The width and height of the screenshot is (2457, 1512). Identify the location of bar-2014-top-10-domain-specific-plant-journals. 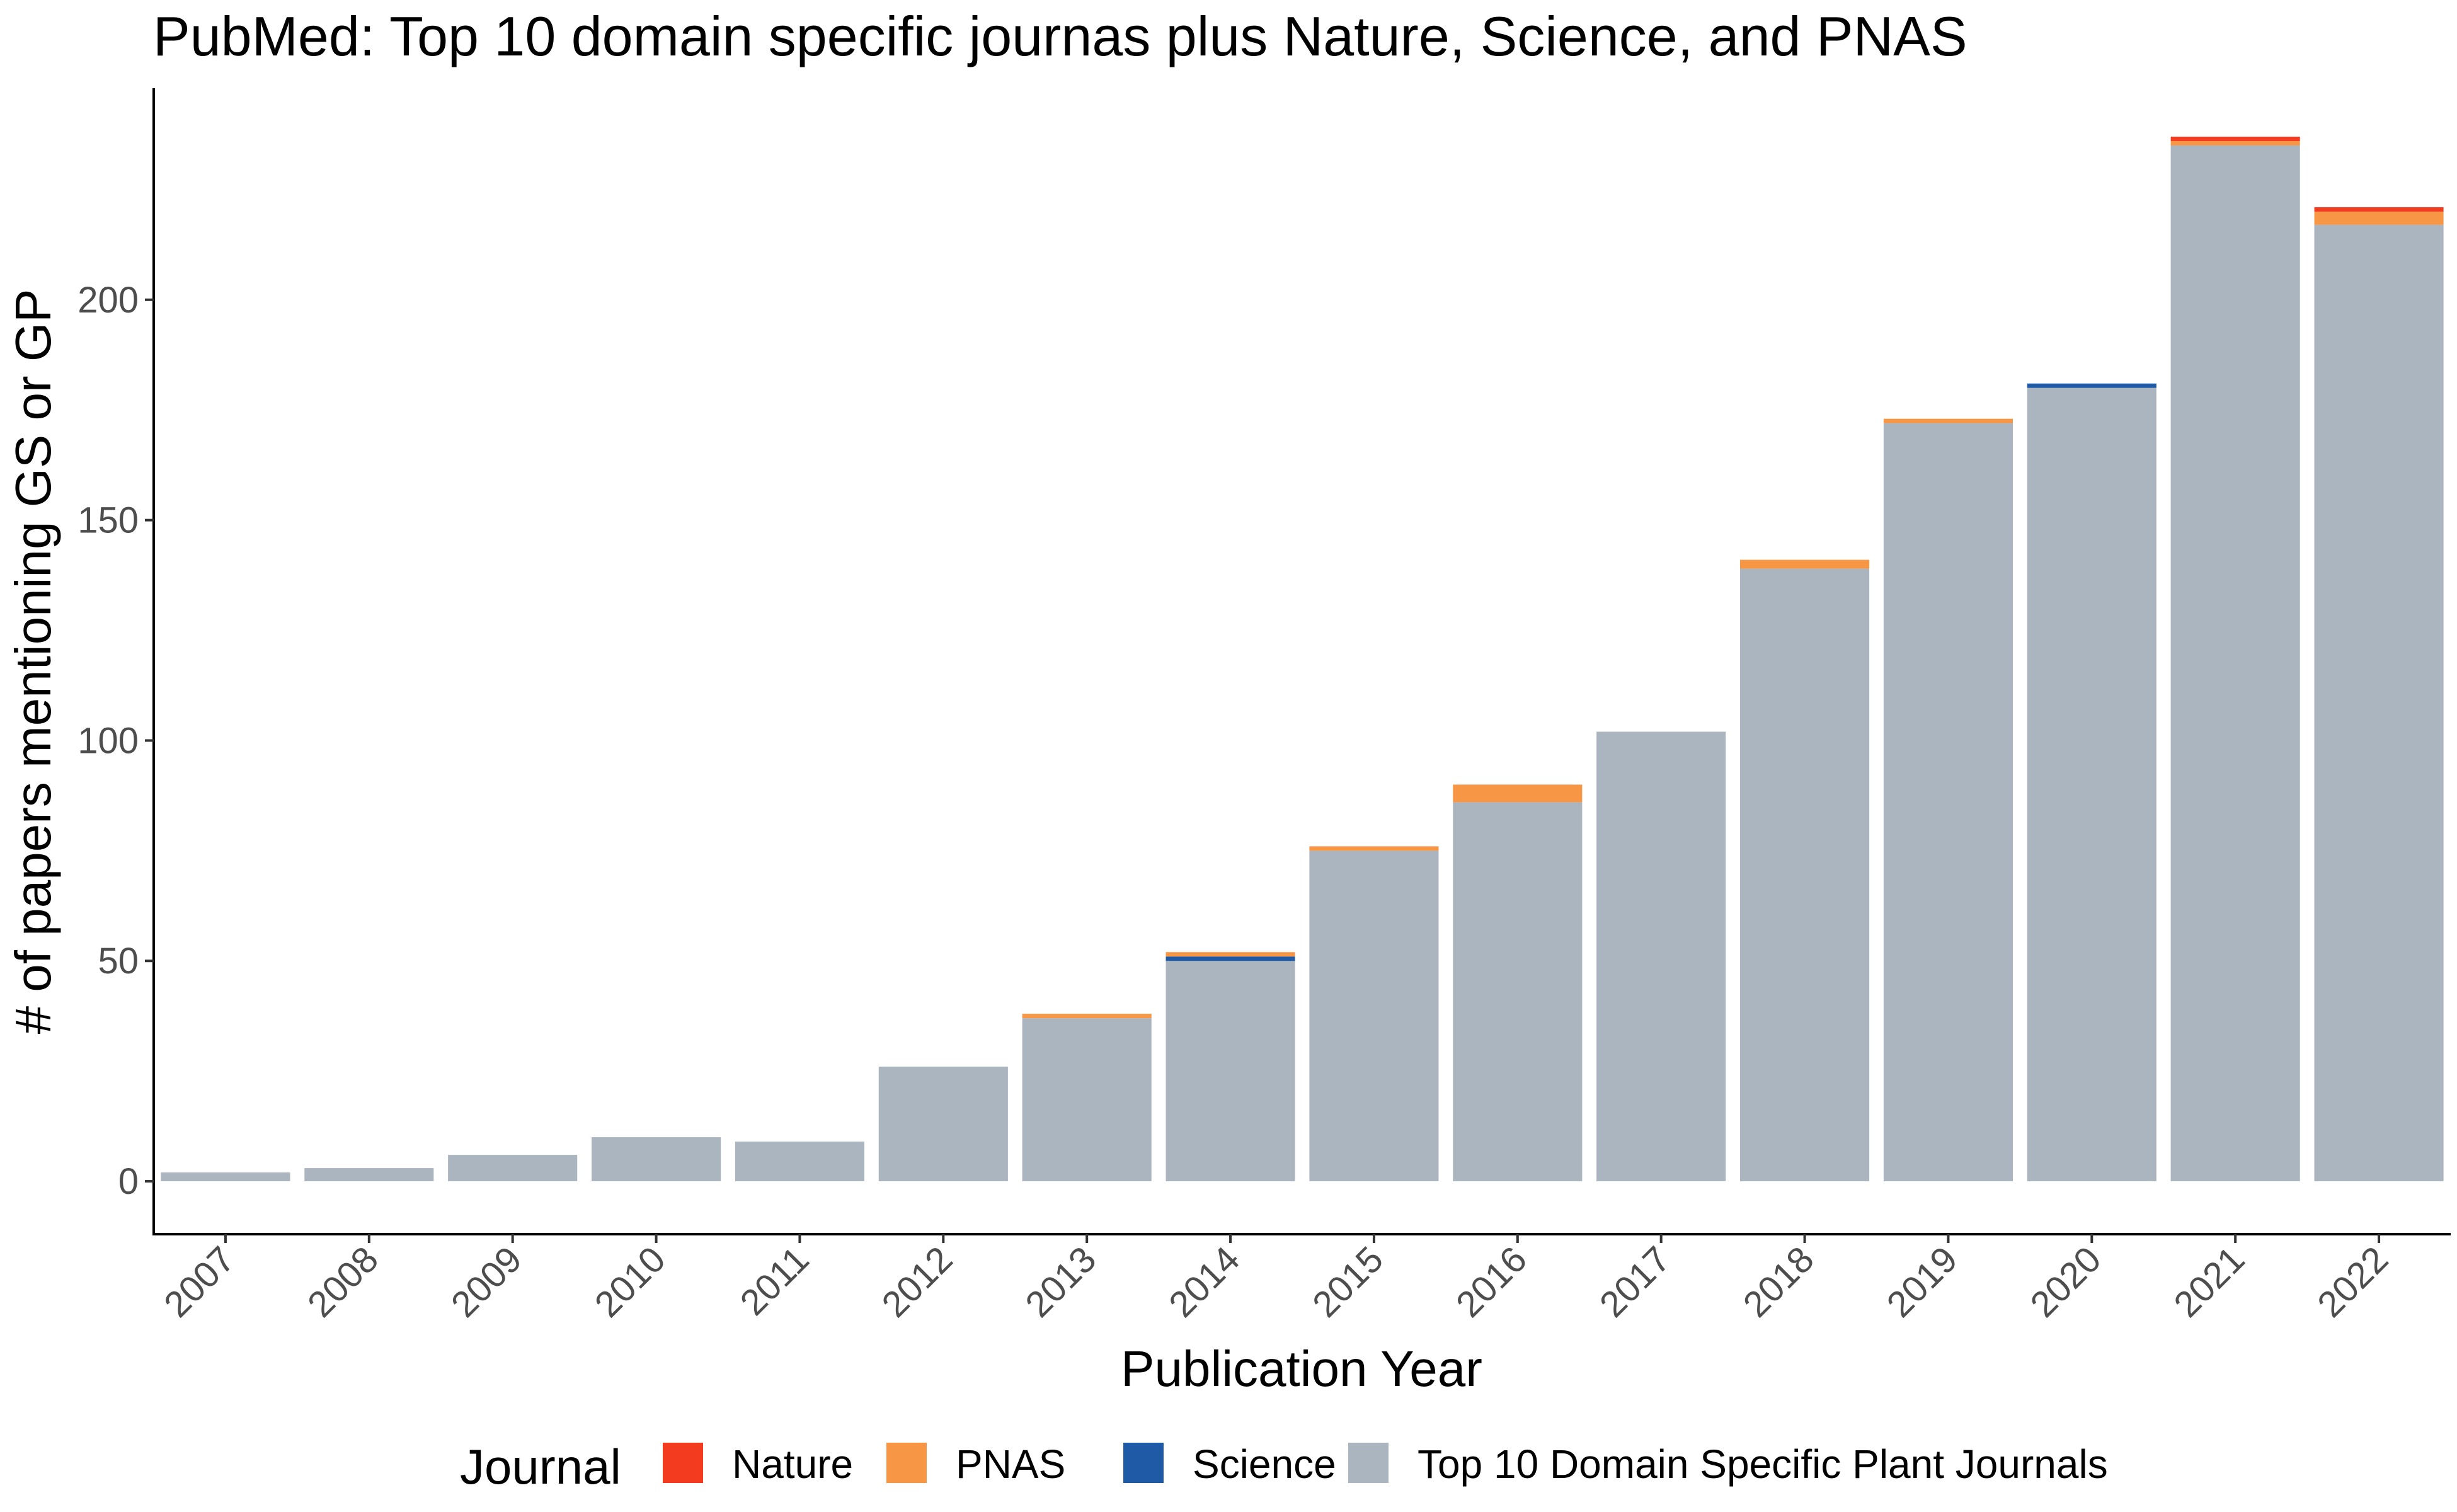
(1230, 1071).